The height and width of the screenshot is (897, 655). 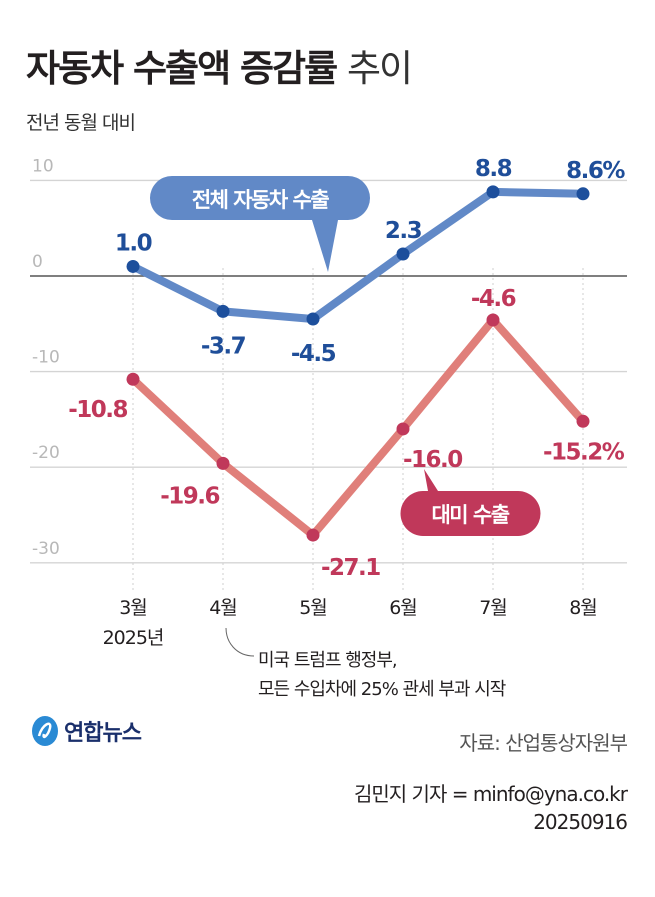 What do you see at coordinates (403, 231) in the screenshot?
I see `data-label: 2.3` at bounding box center [403, 231].